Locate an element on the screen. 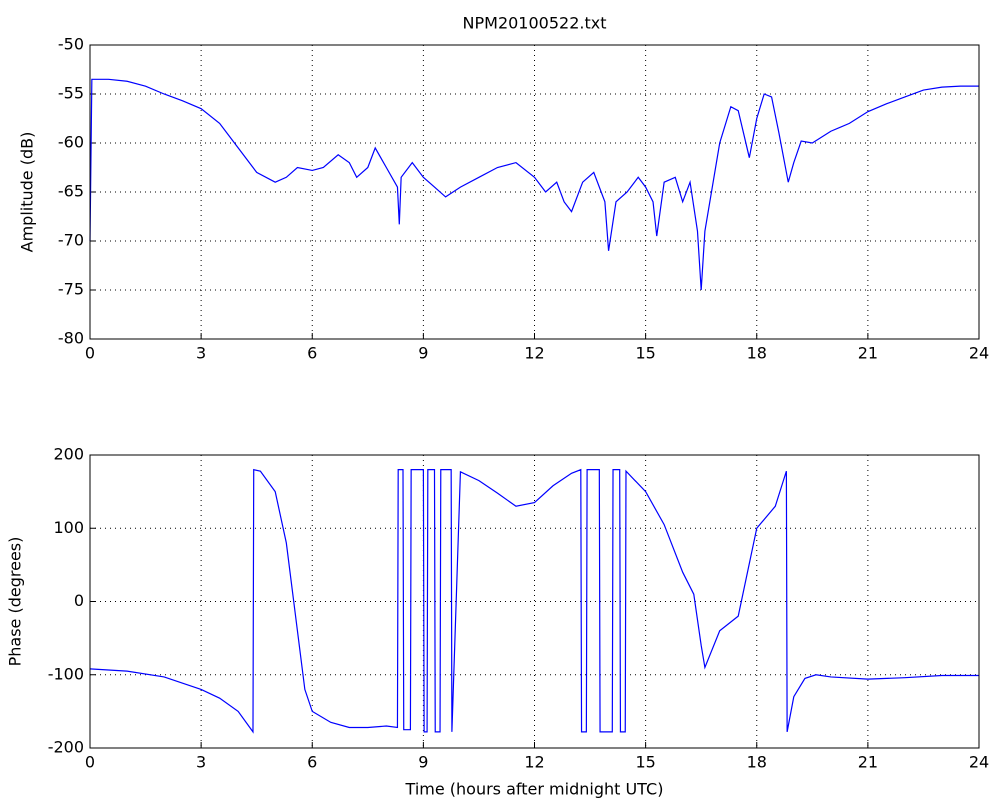 Image resolution: width=998 pixels, height=806 pixels. y-tick-label: -75 is located at coordinates (71, 289).